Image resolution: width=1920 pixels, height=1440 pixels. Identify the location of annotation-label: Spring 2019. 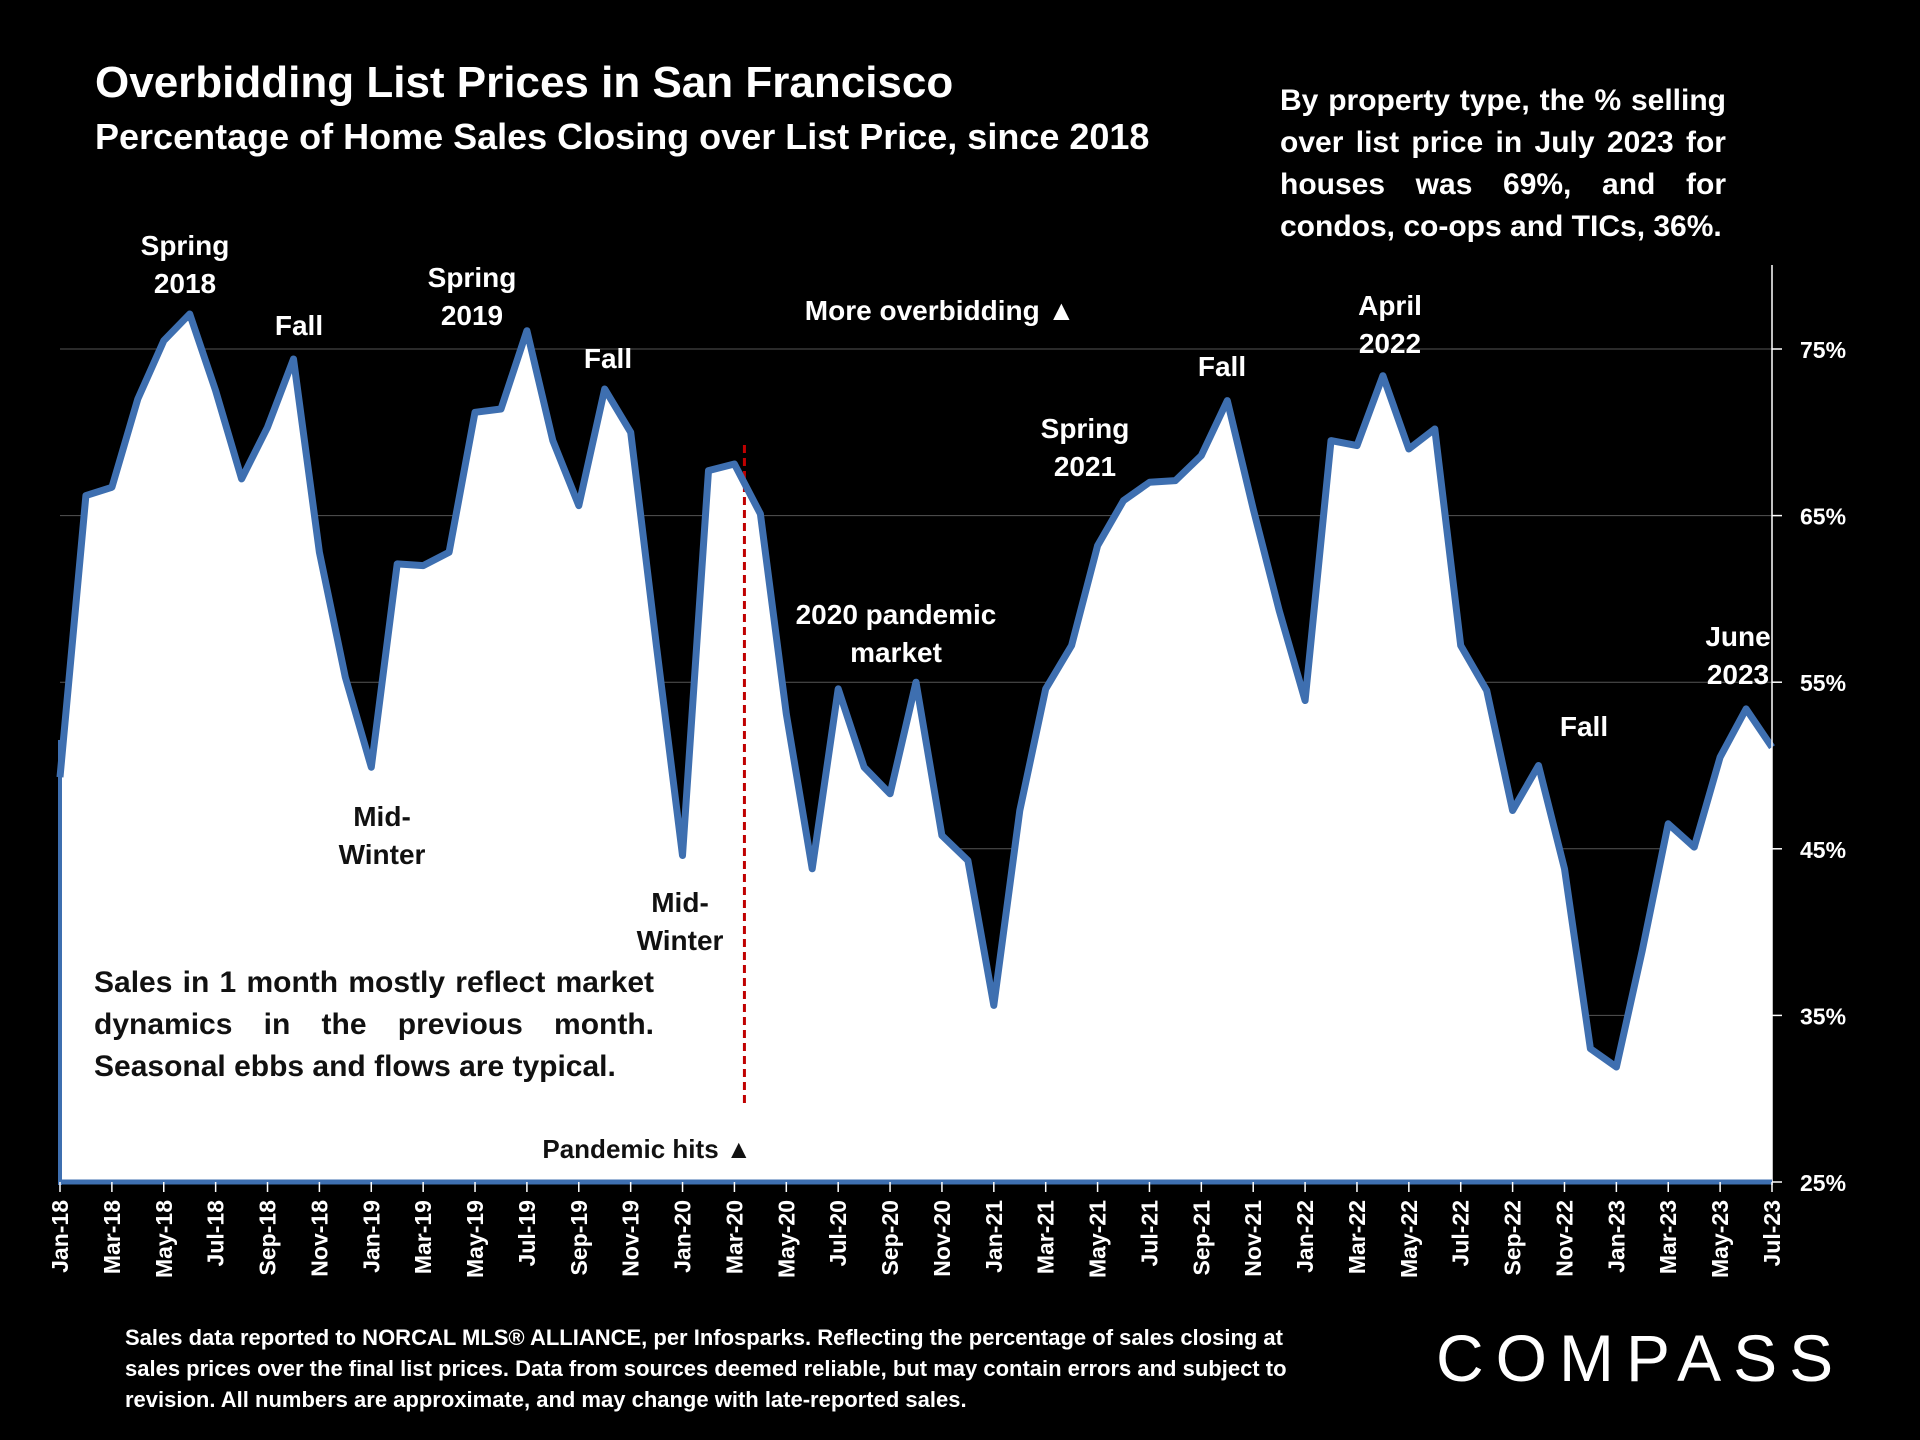
(472, 296).